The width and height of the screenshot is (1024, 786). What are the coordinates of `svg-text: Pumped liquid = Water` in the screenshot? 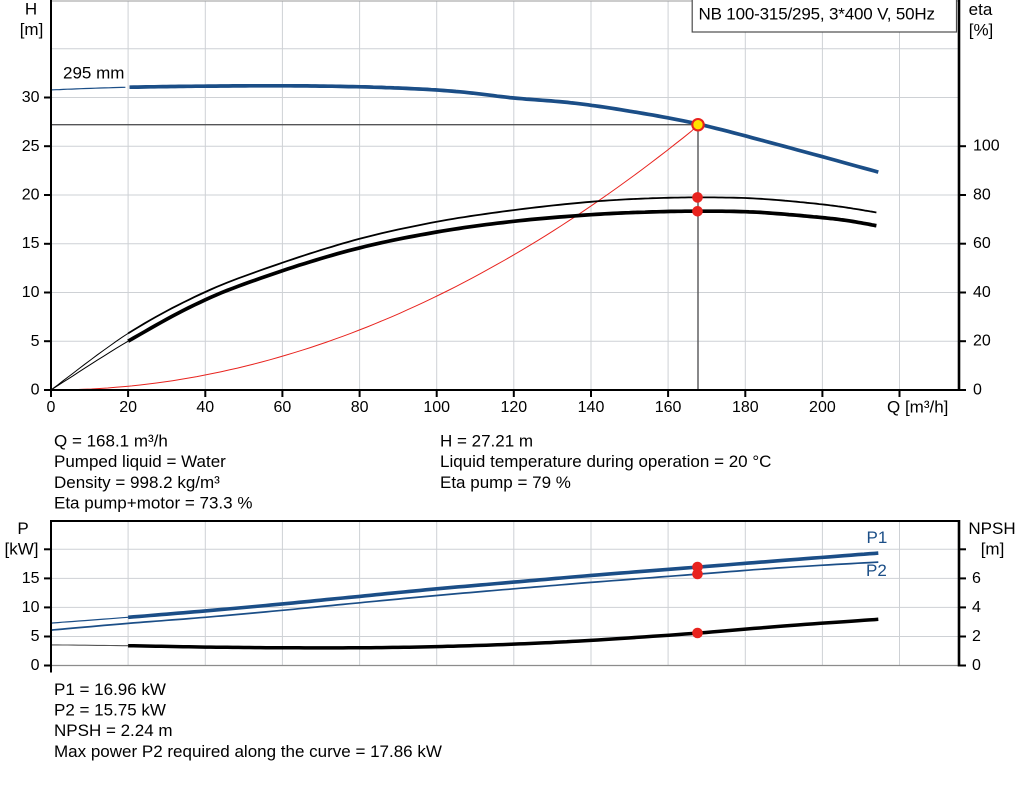 It's located at (140, 461).